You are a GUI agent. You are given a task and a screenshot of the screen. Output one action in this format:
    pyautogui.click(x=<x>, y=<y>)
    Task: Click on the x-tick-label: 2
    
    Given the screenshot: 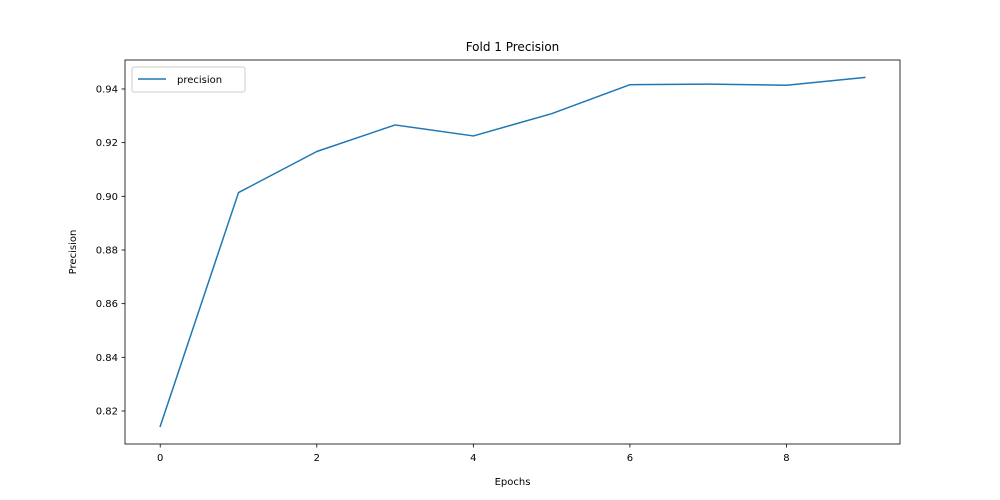 What is the action you would take?
    pyautogui.click(x=317, y=458)
    